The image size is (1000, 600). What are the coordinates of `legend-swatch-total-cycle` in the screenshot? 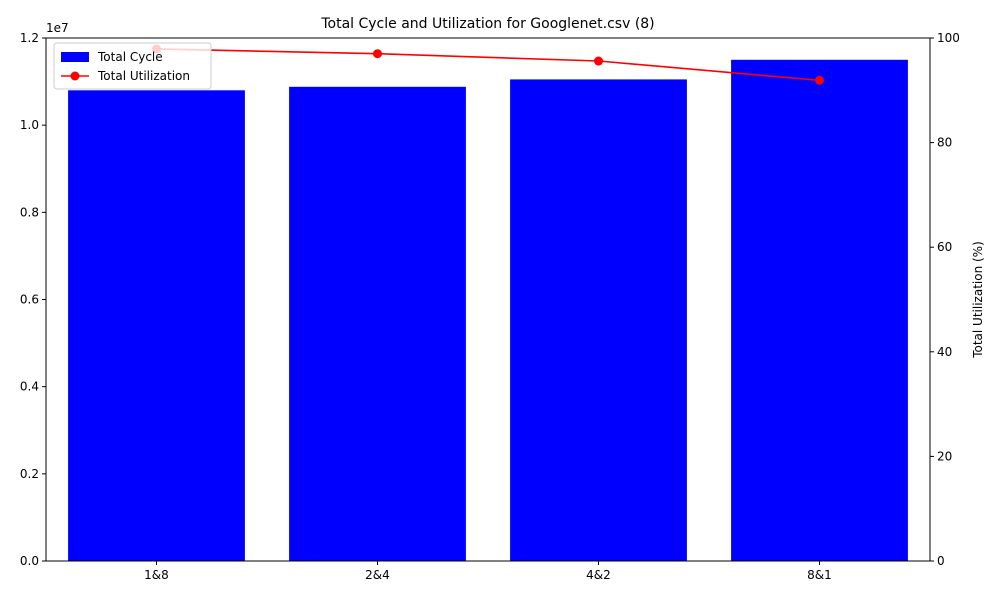 It's located at (75, 57).